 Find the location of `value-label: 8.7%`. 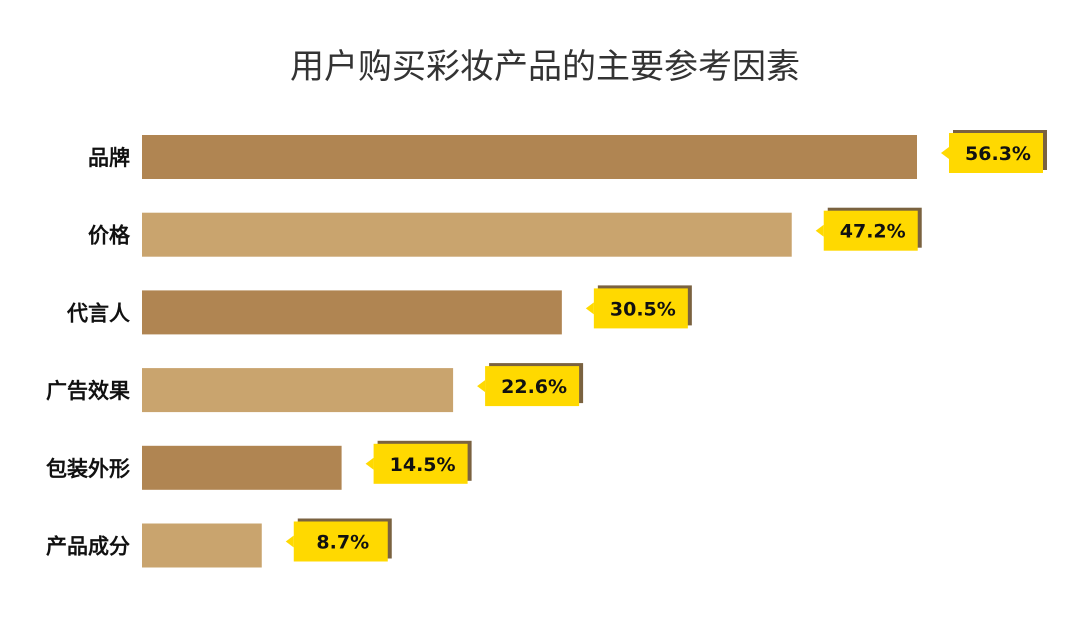

value-label: 8.7% is located at coordinates (342, 543).